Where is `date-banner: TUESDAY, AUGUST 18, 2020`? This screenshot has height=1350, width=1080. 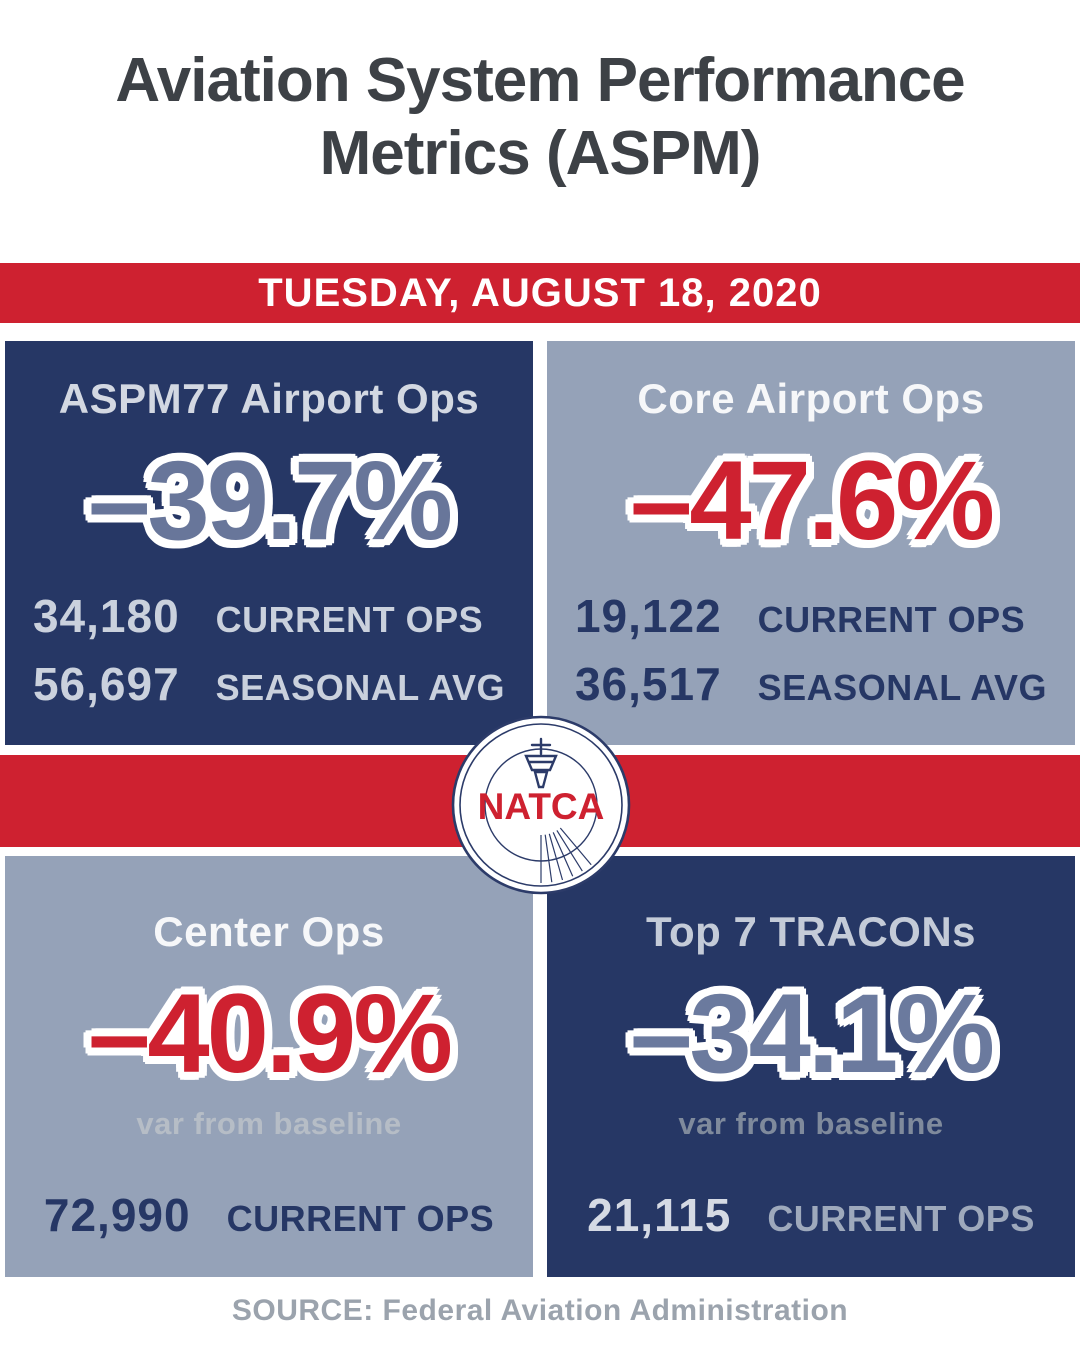 date-banner: TUESDAY, AUGUST 18, 2020 is located at coordinates (540, 293).